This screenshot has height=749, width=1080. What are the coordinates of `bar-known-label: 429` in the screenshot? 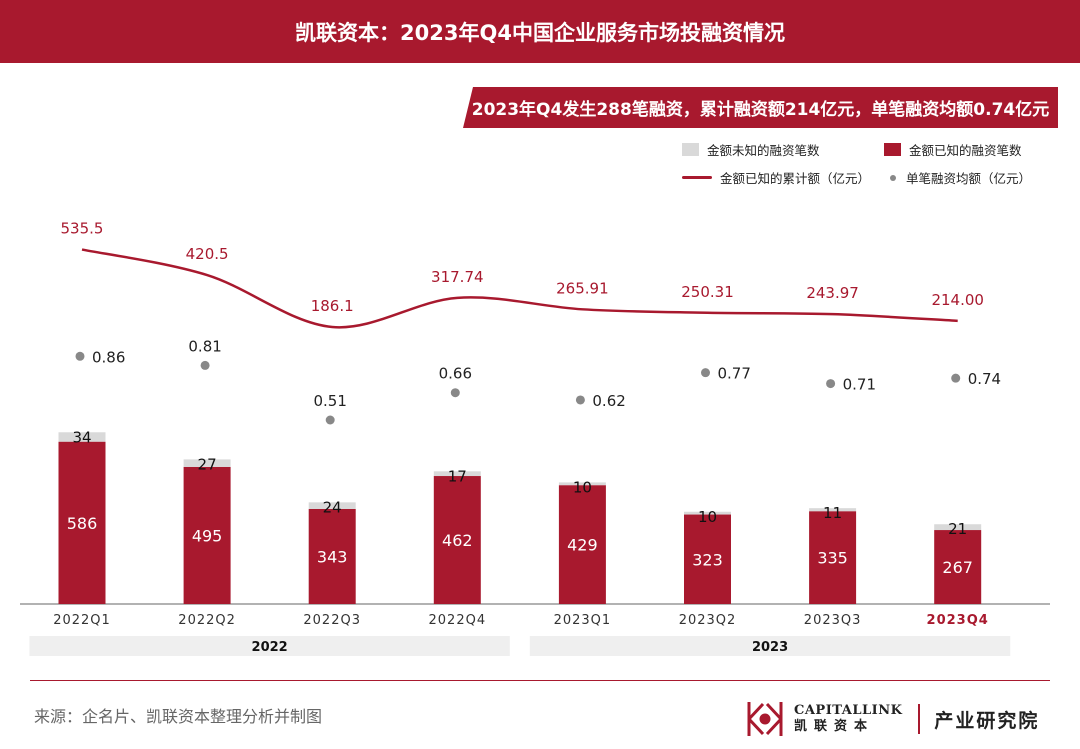 It's located at (582, 545).